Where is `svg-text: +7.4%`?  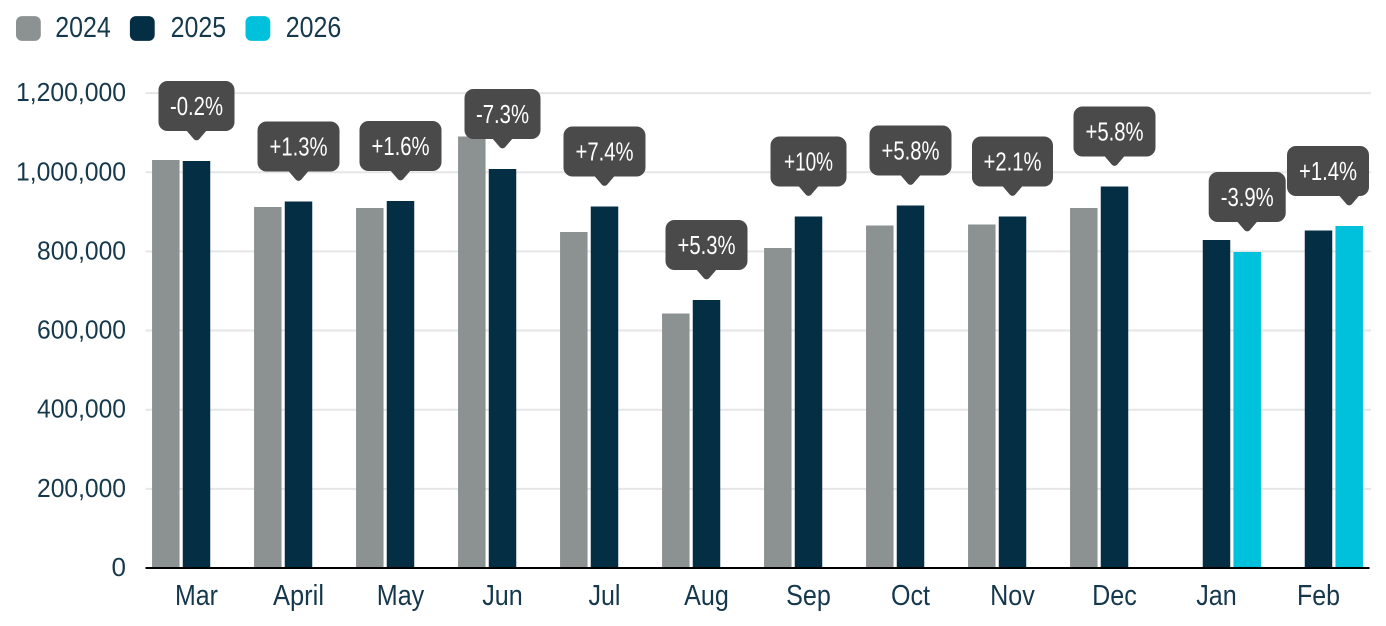
svg-text: +7.4% is located at coordinates (605, 152).